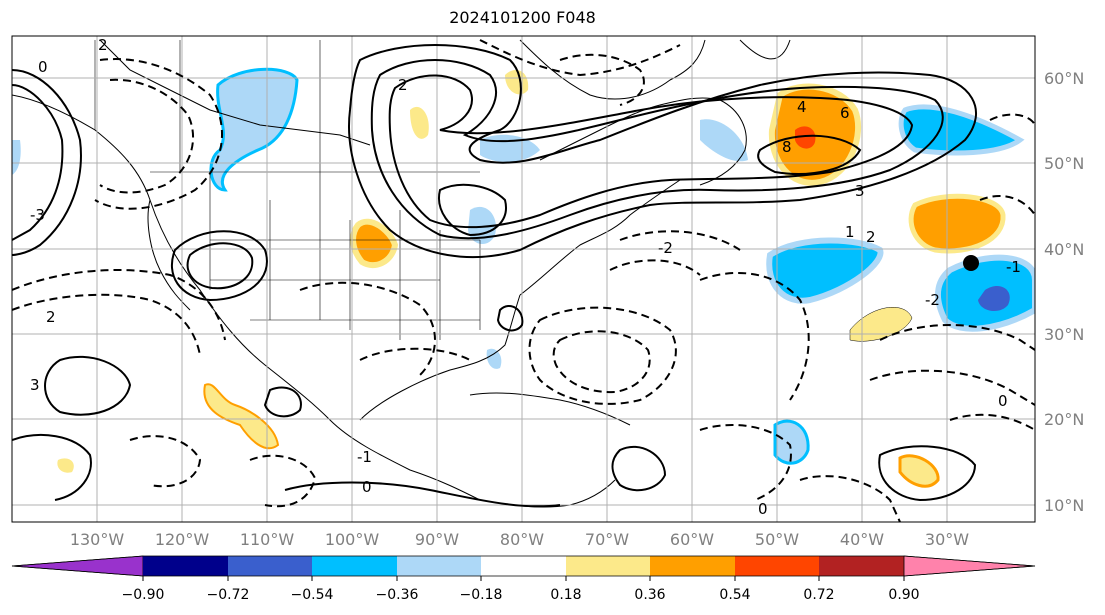 This screenshot has height=615, width=1105. What do you see at coordinates (419, 122) in the screenshot?
I see `positive-anomaly-hudson` at bounding box center [419, 122].